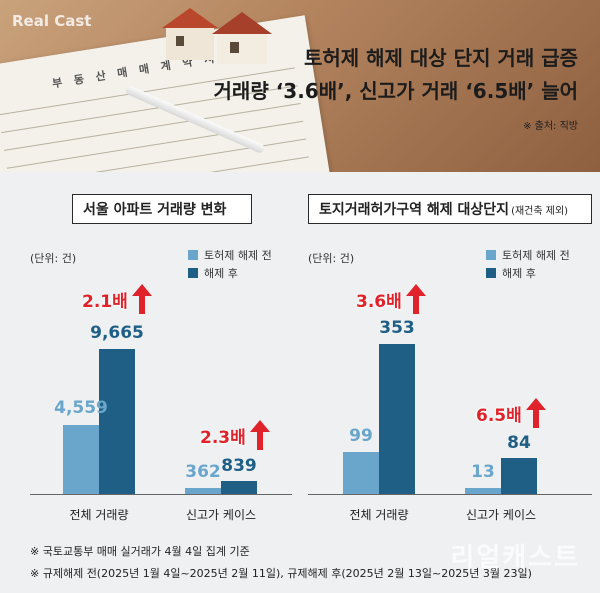  I want to click on value-label-record-after: 84, so click(519, 443).